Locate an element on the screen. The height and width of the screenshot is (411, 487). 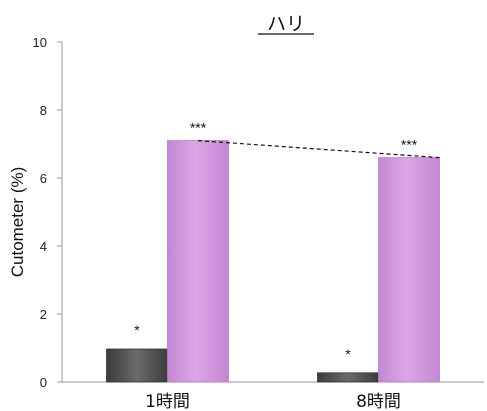
trend-line-group is located at coordinates (318, 149).